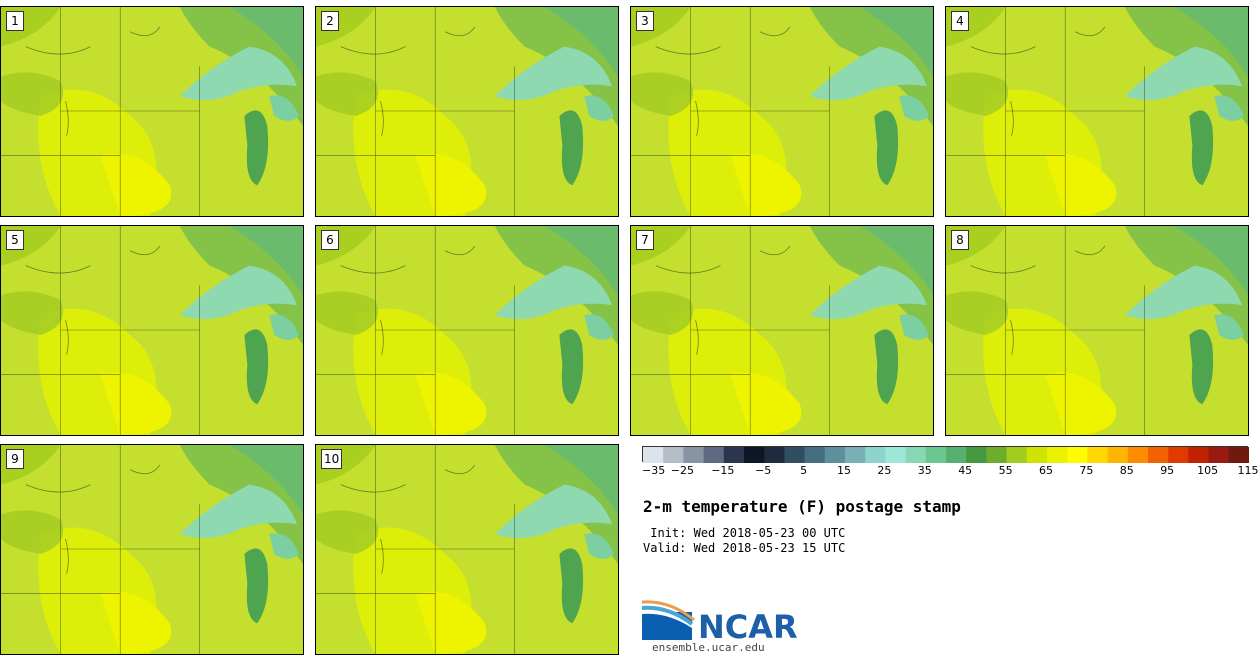 This screenshot has height=657, width=1260. Describe the element at coordinates (924, 470) in the screenshot. I see `colorbar-tick-label: 35` at that location.